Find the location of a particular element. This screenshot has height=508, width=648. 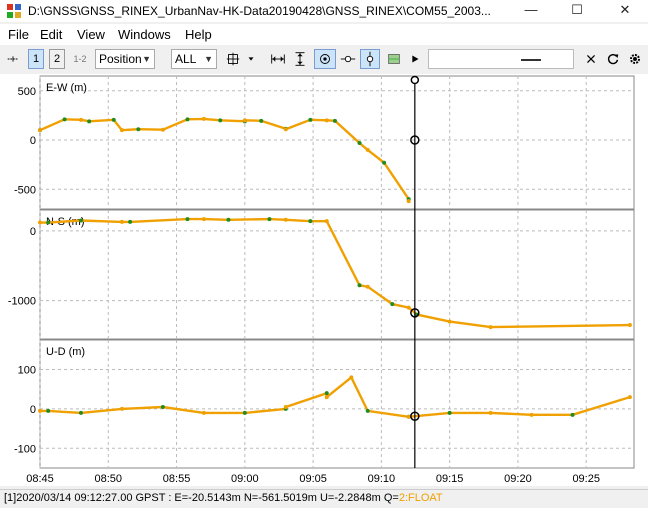

fit-horizontal-icon is located at coordinates (278, 59).